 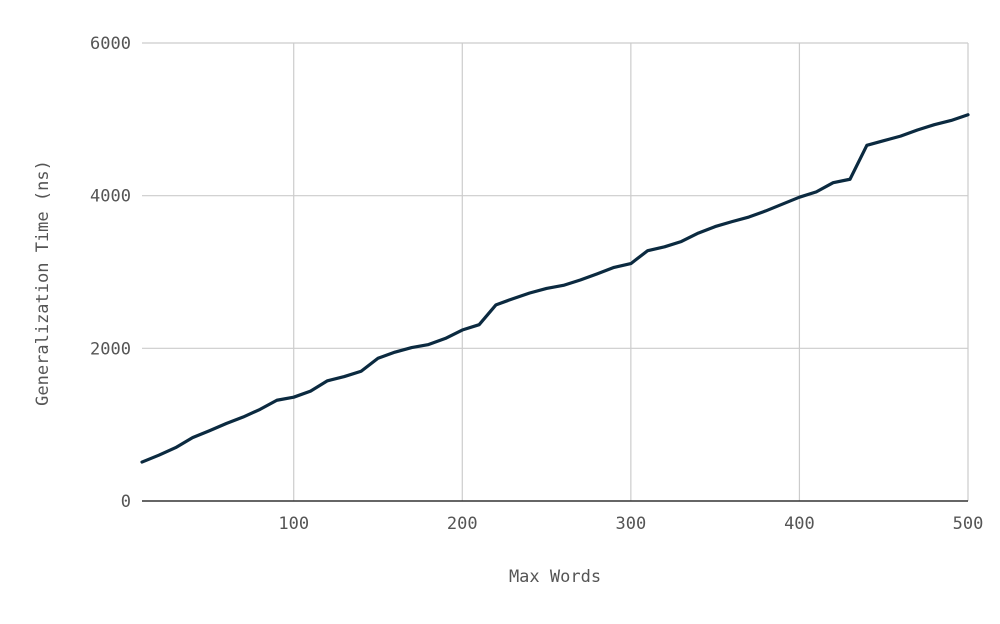 I want to click on y-tick-label: 4000, so click(x=110, y=197).